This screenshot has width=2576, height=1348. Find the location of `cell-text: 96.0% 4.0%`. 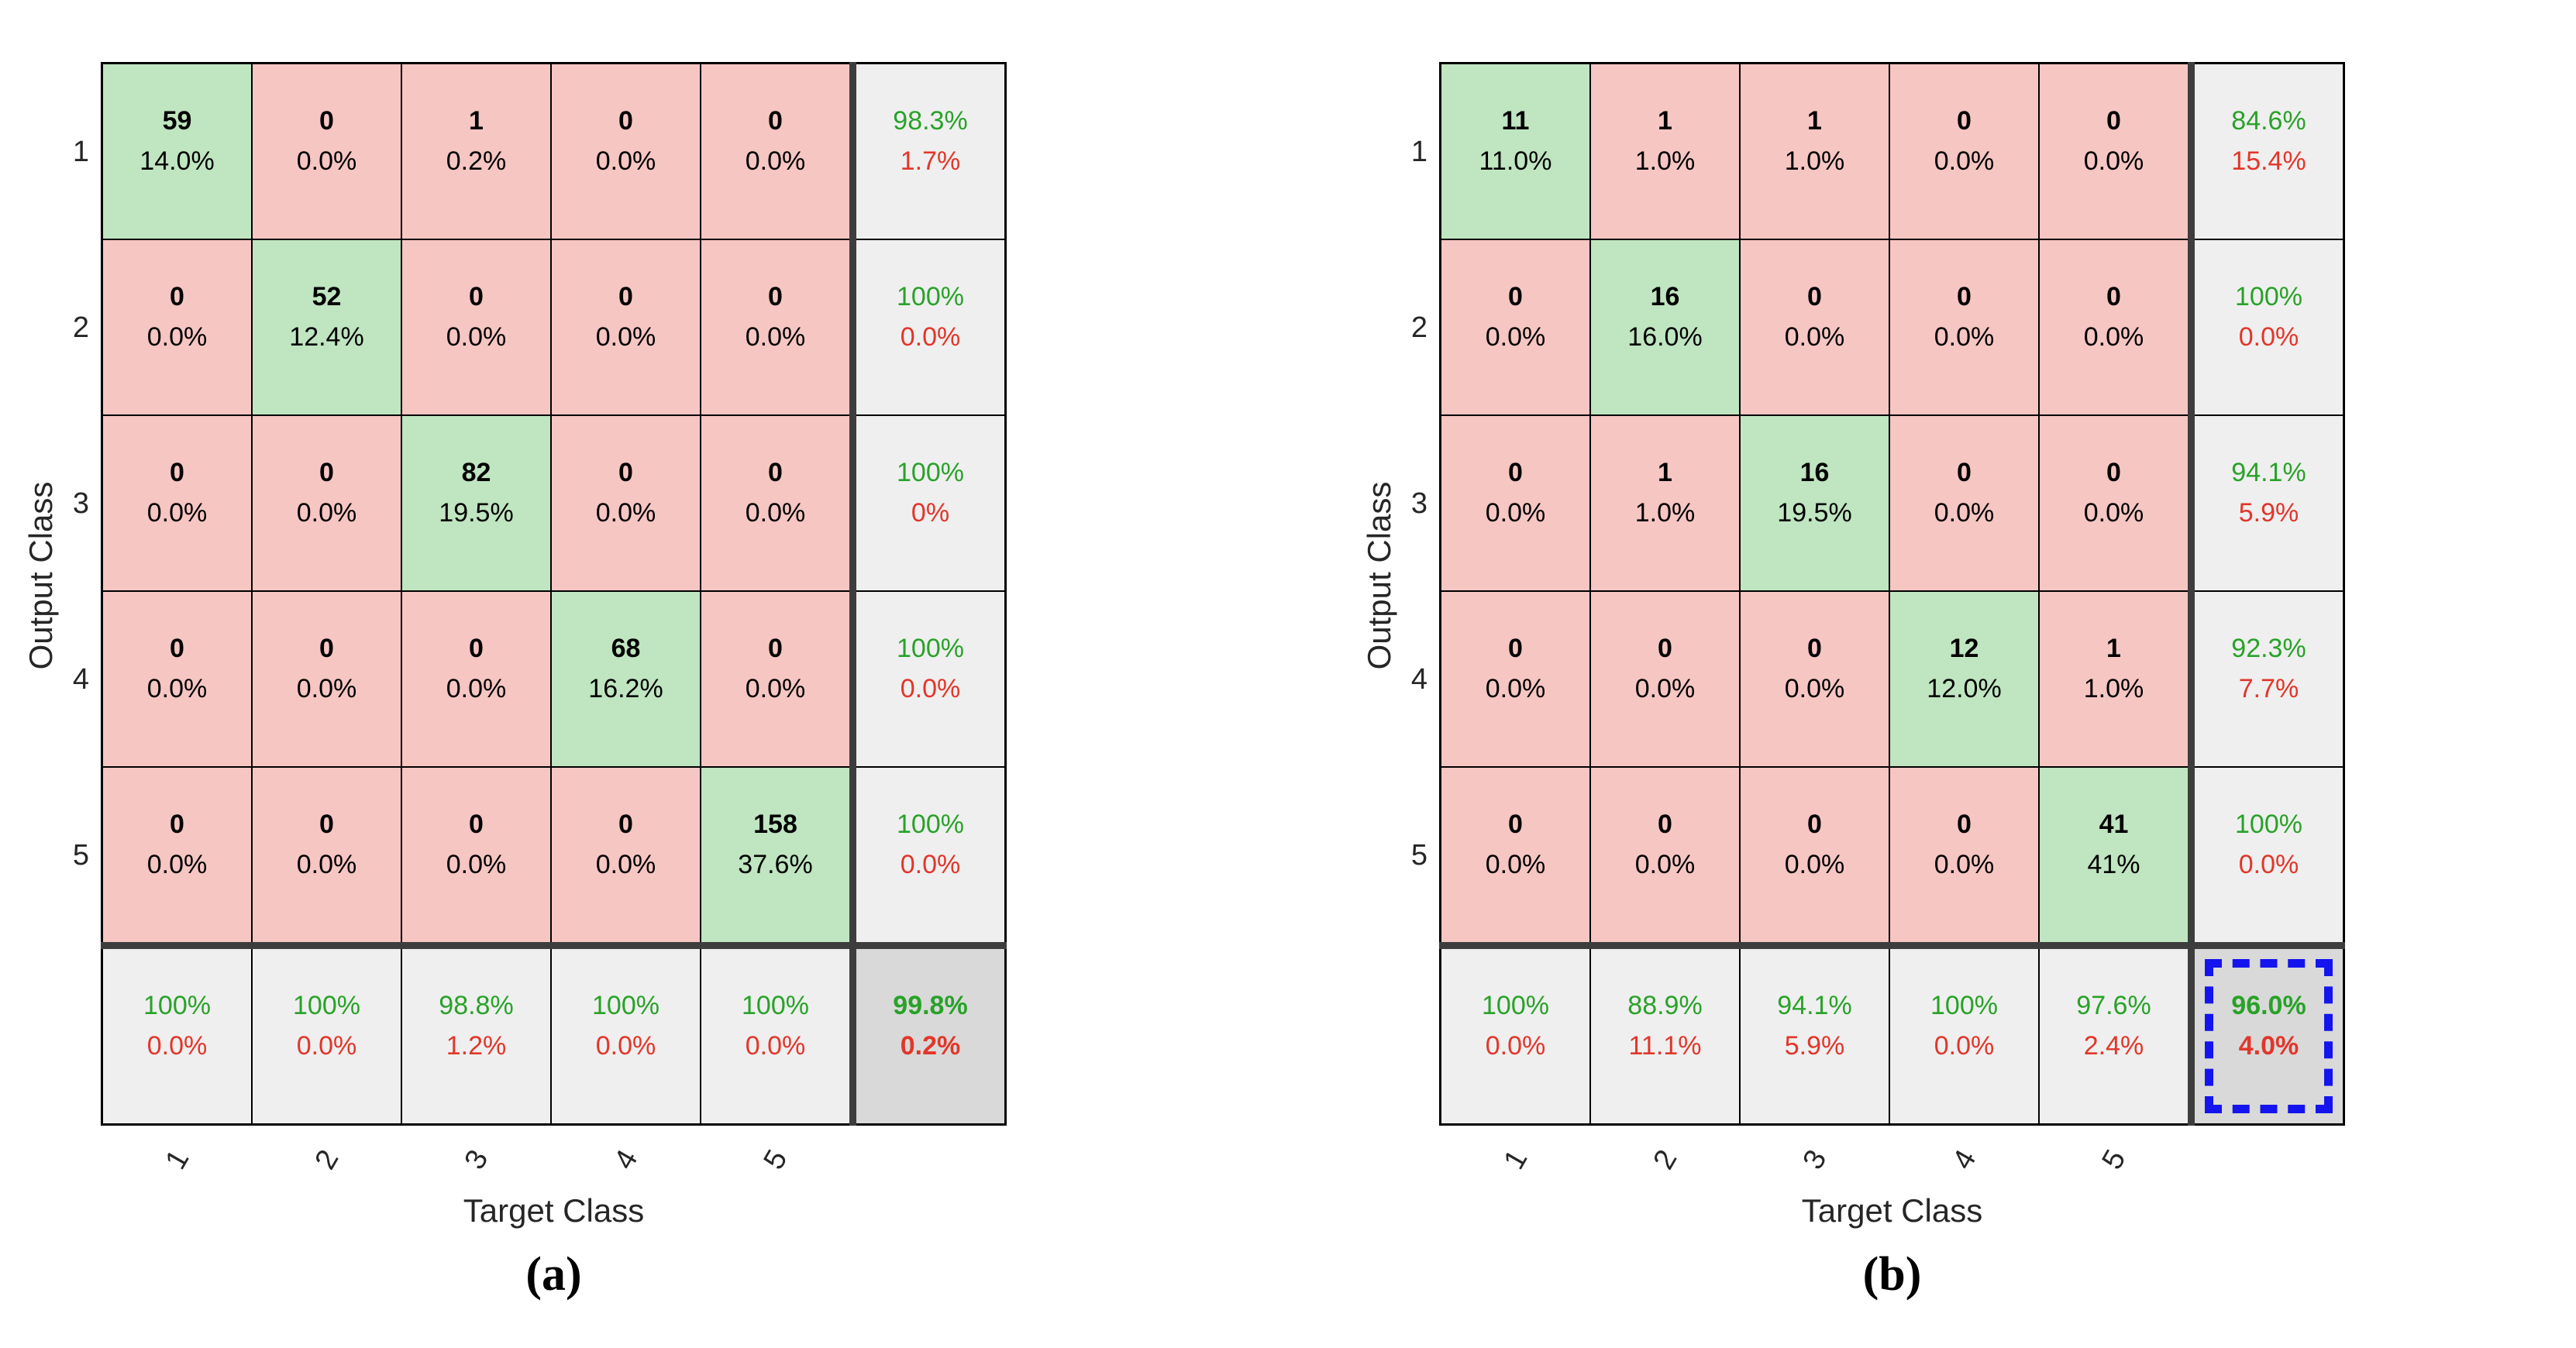

cell-text: 96.0% 4.0% is located at coordinates (2268, 1025).